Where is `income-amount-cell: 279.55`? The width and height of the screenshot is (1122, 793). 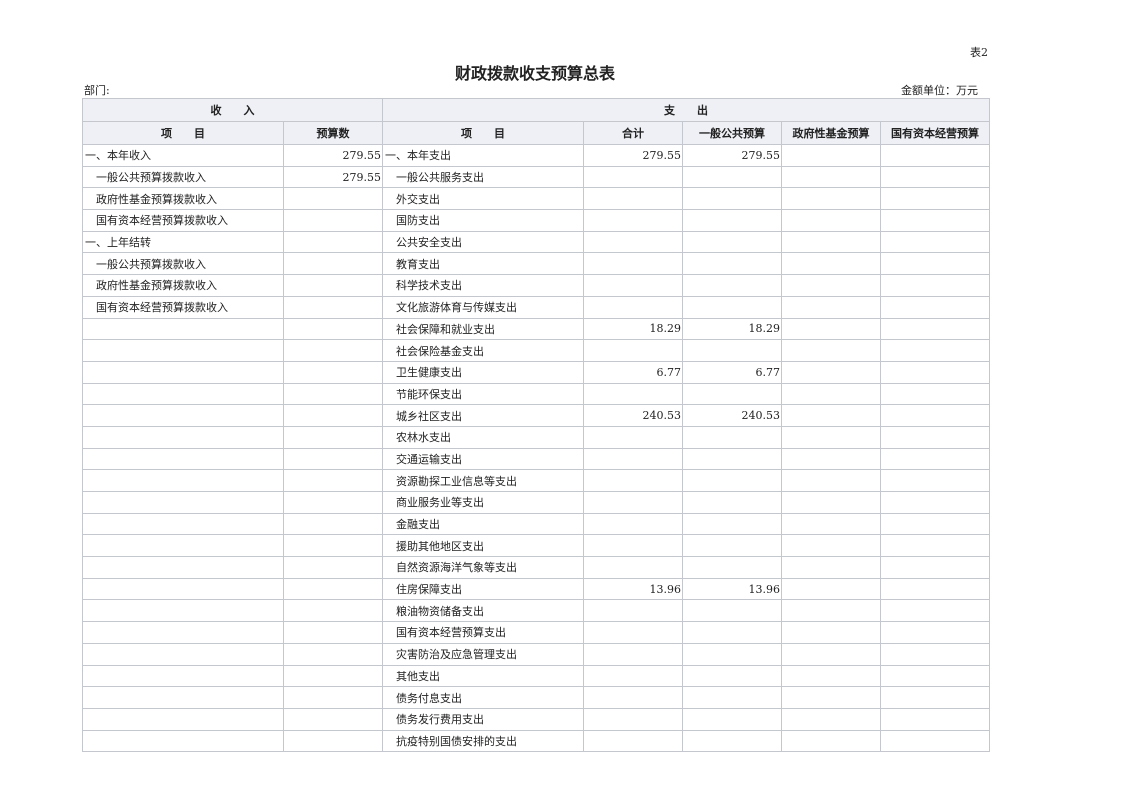 income-amount-cell: 279.55 is located at coordinates (333, 155).